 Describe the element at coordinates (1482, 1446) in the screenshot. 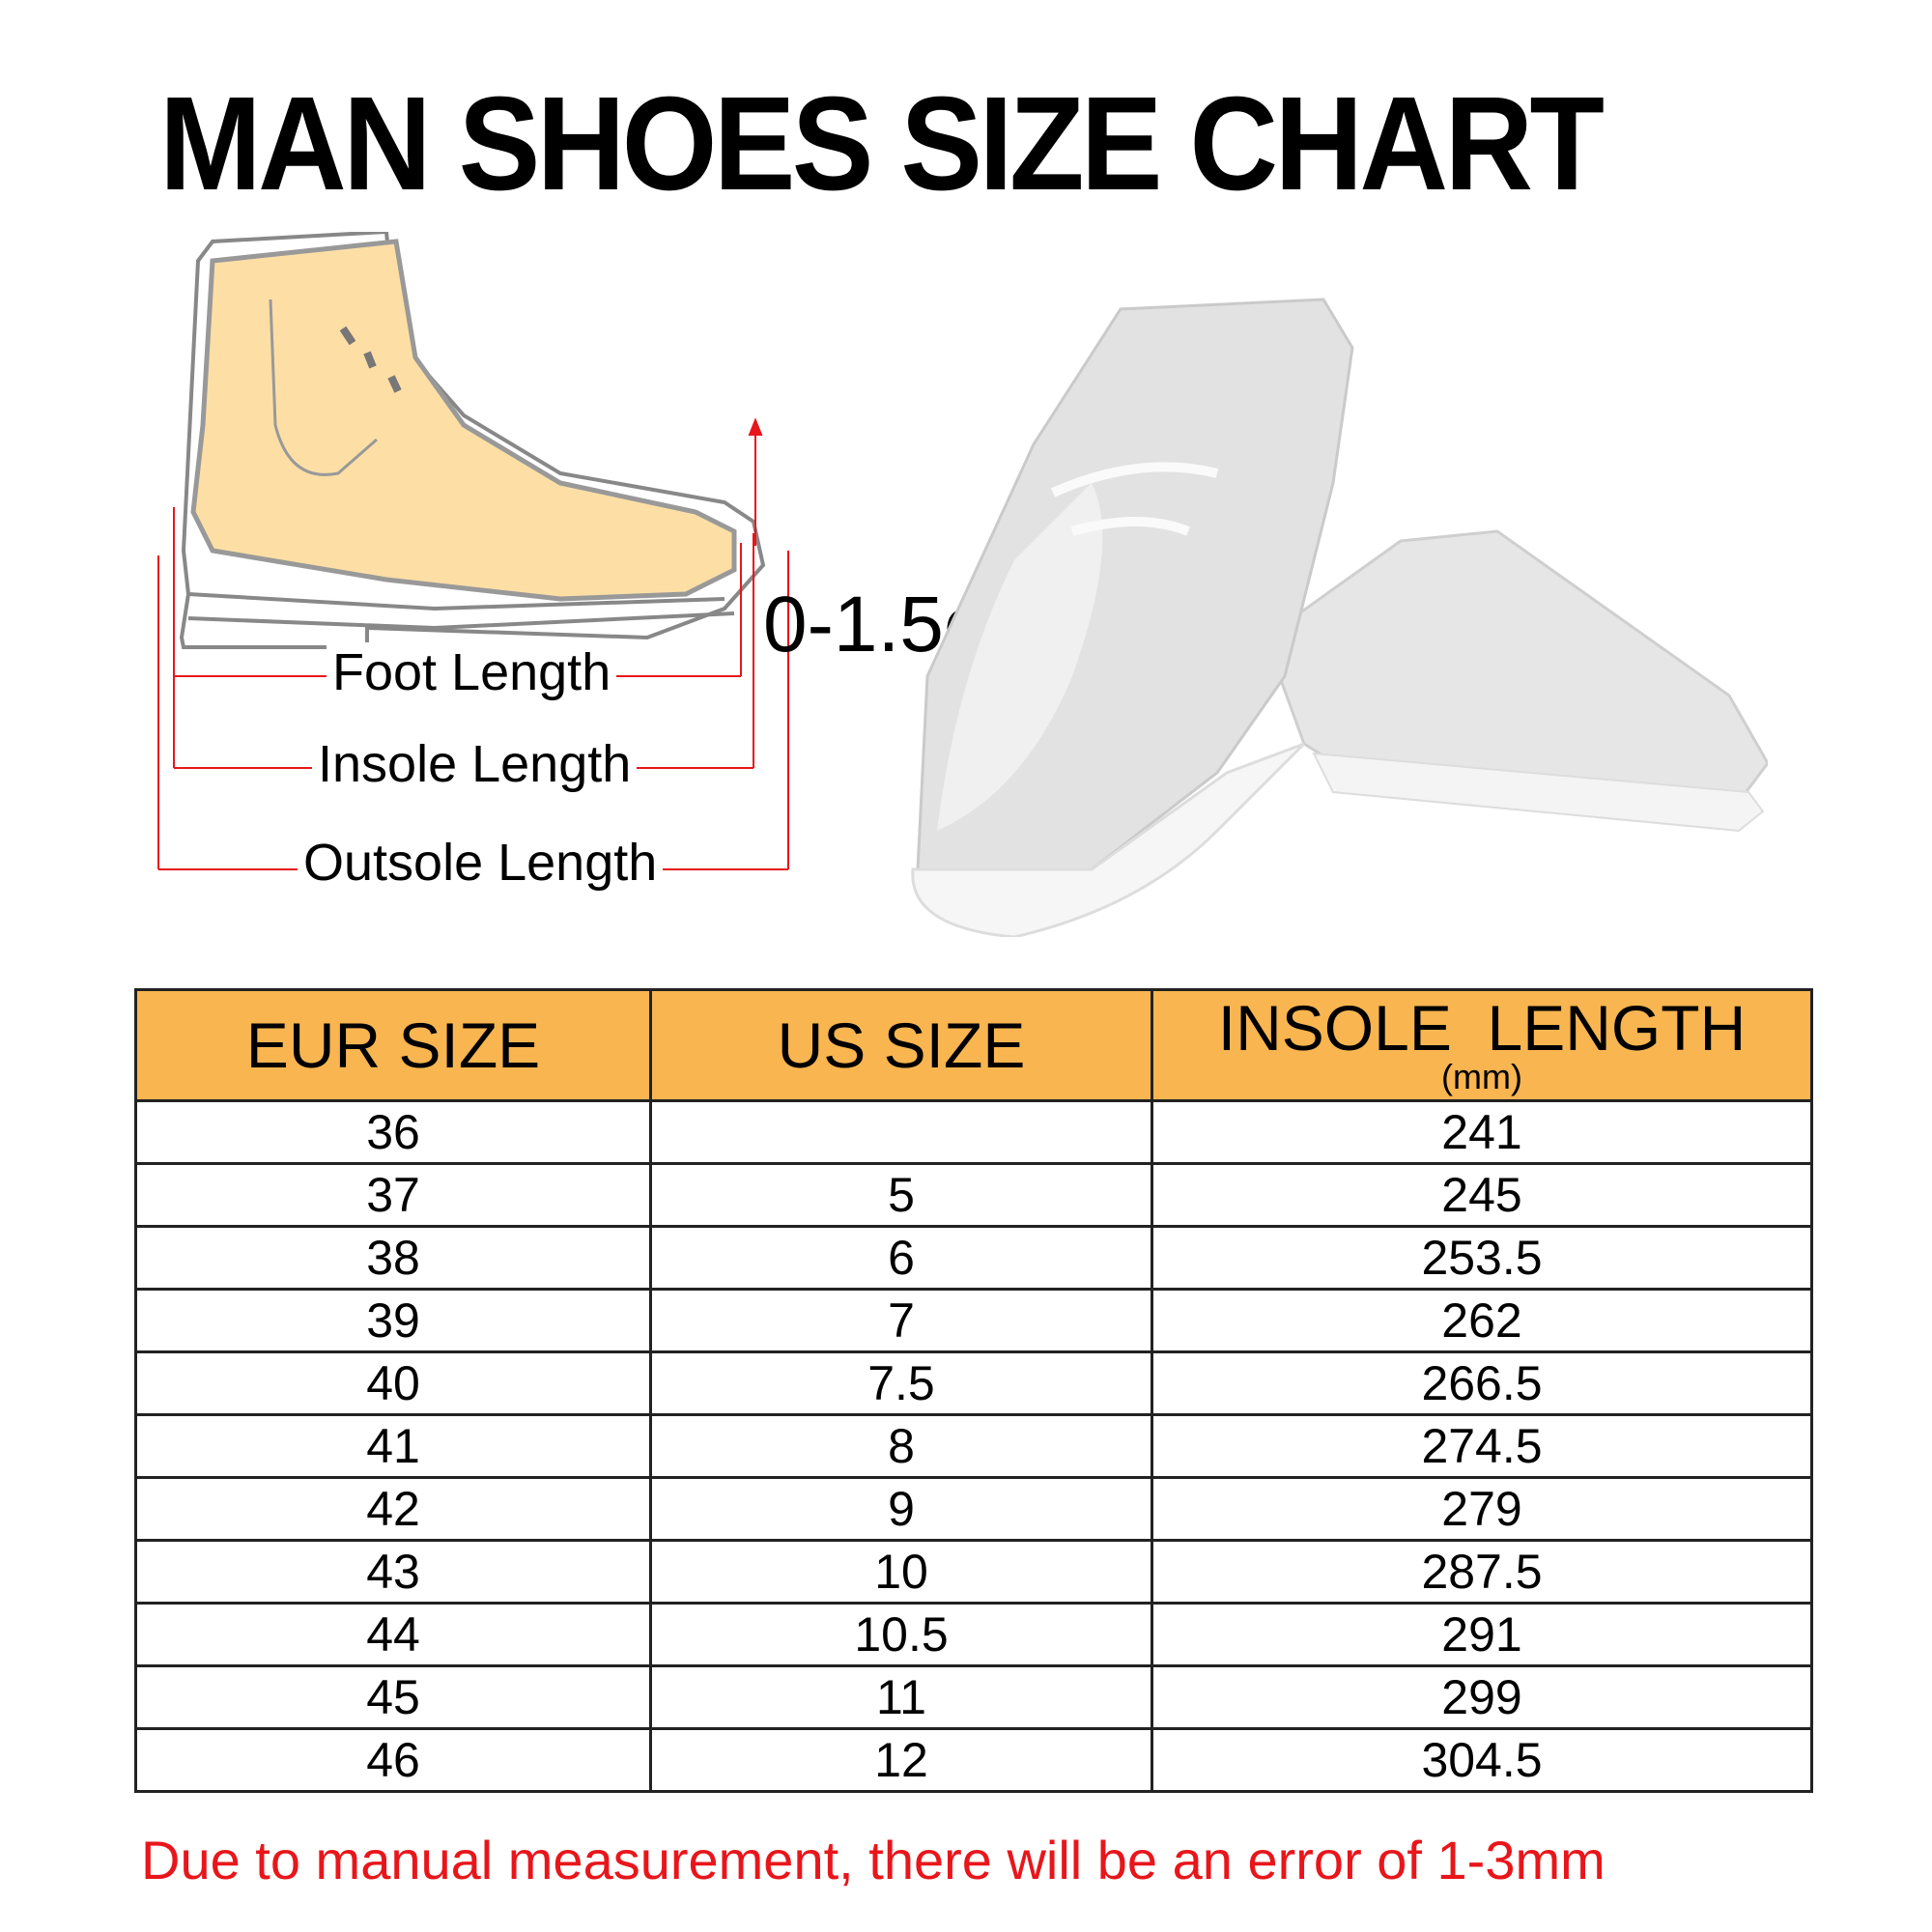

I see `cell-insole: 274.5` at that location.